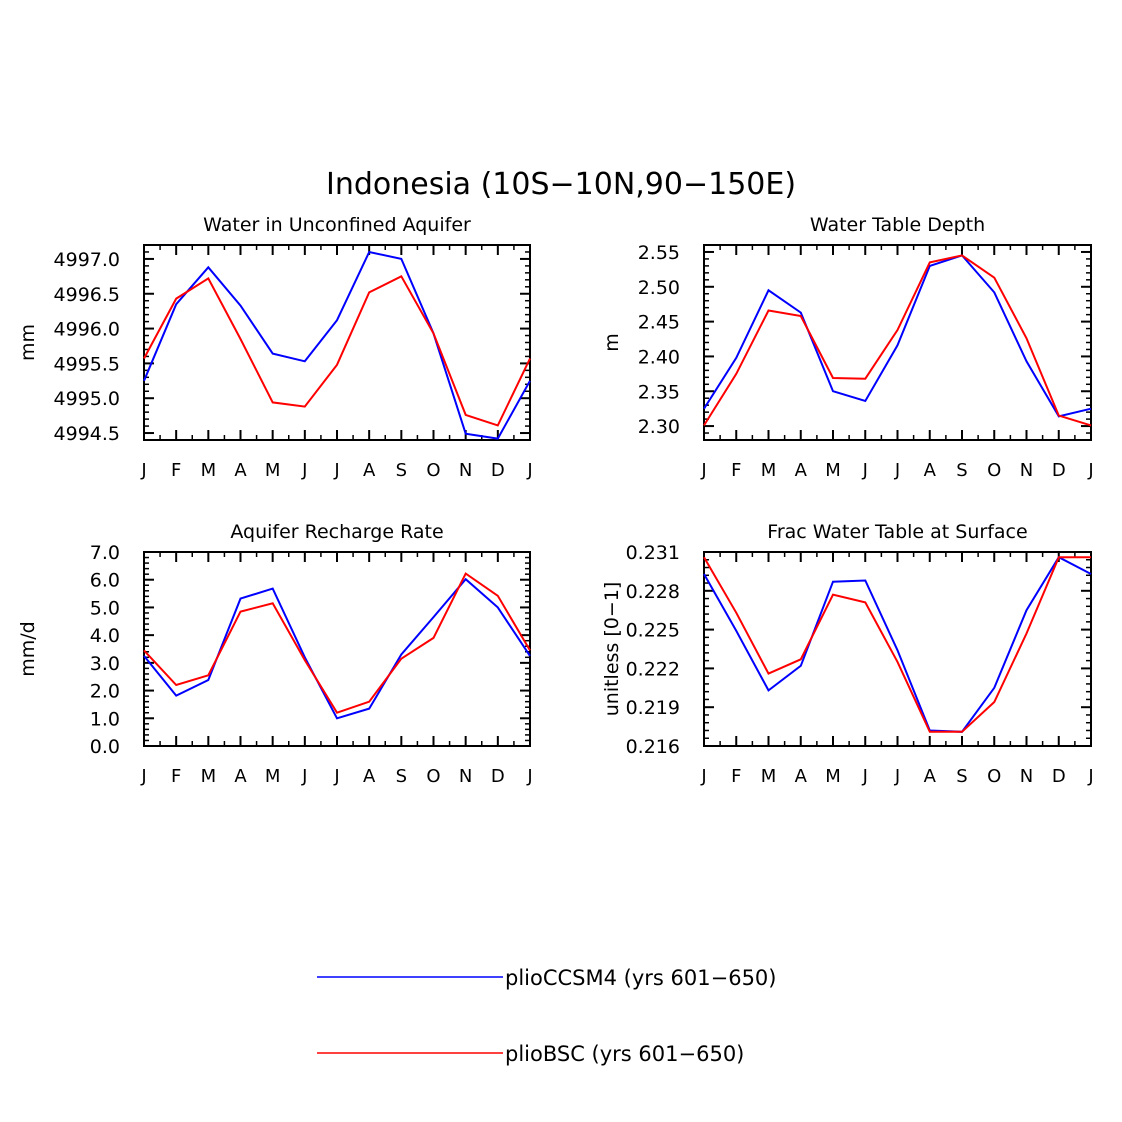  Describe the element at coordinates (653, 708) in the screenshot. I see `y-tick-label: 0.219` at that location.